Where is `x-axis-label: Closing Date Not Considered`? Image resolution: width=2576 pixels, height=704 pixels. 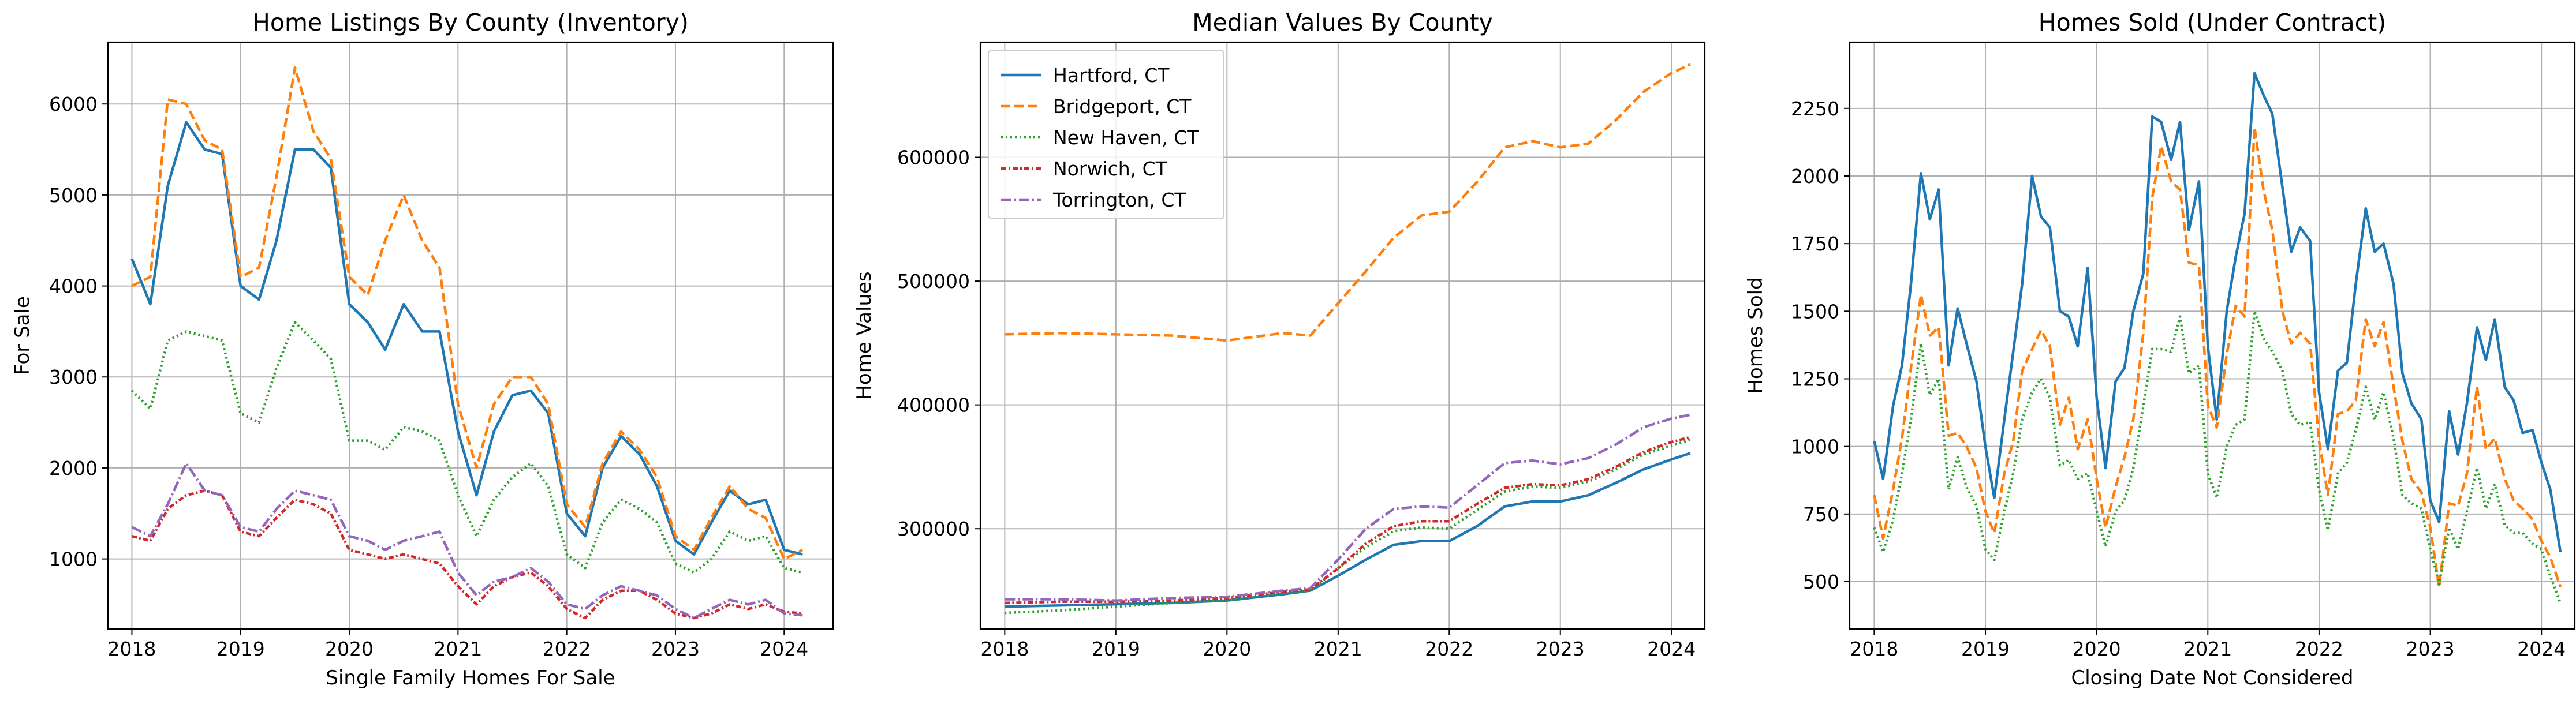
x-axis-label: Closing Date Not Considered is located at coordinates (2212, 678).